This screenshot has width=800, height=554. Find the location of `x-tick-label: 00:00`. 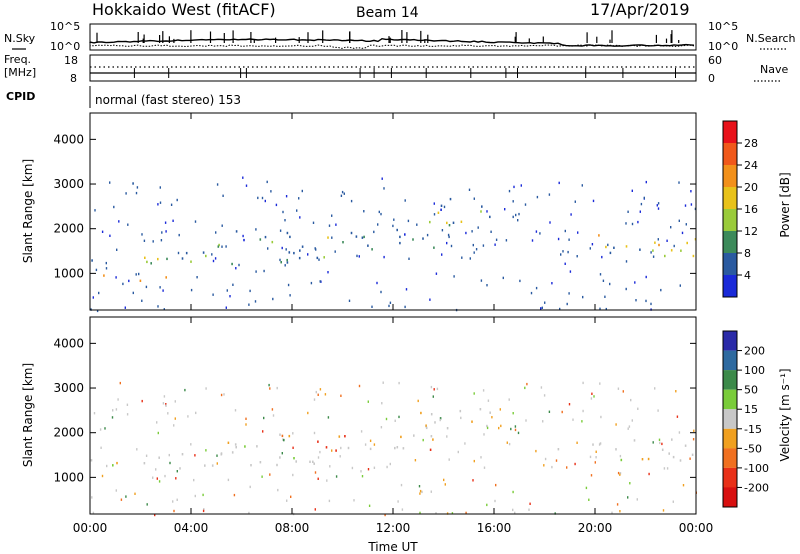

x-tick-label: 00:00 is located at coordinates (90, 528).